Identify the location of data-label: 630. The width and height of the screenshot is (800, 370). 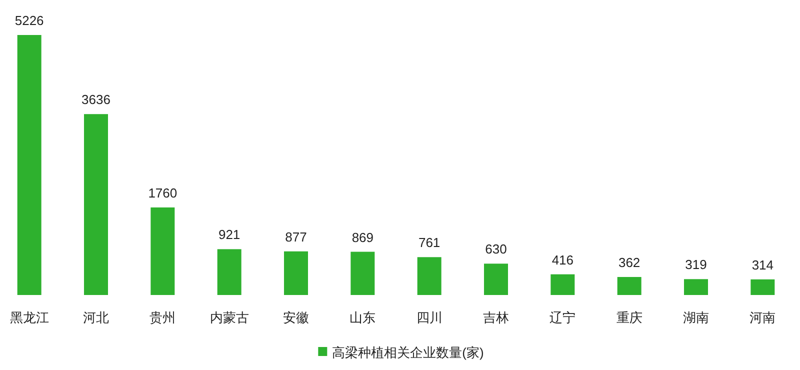
(496, 249).